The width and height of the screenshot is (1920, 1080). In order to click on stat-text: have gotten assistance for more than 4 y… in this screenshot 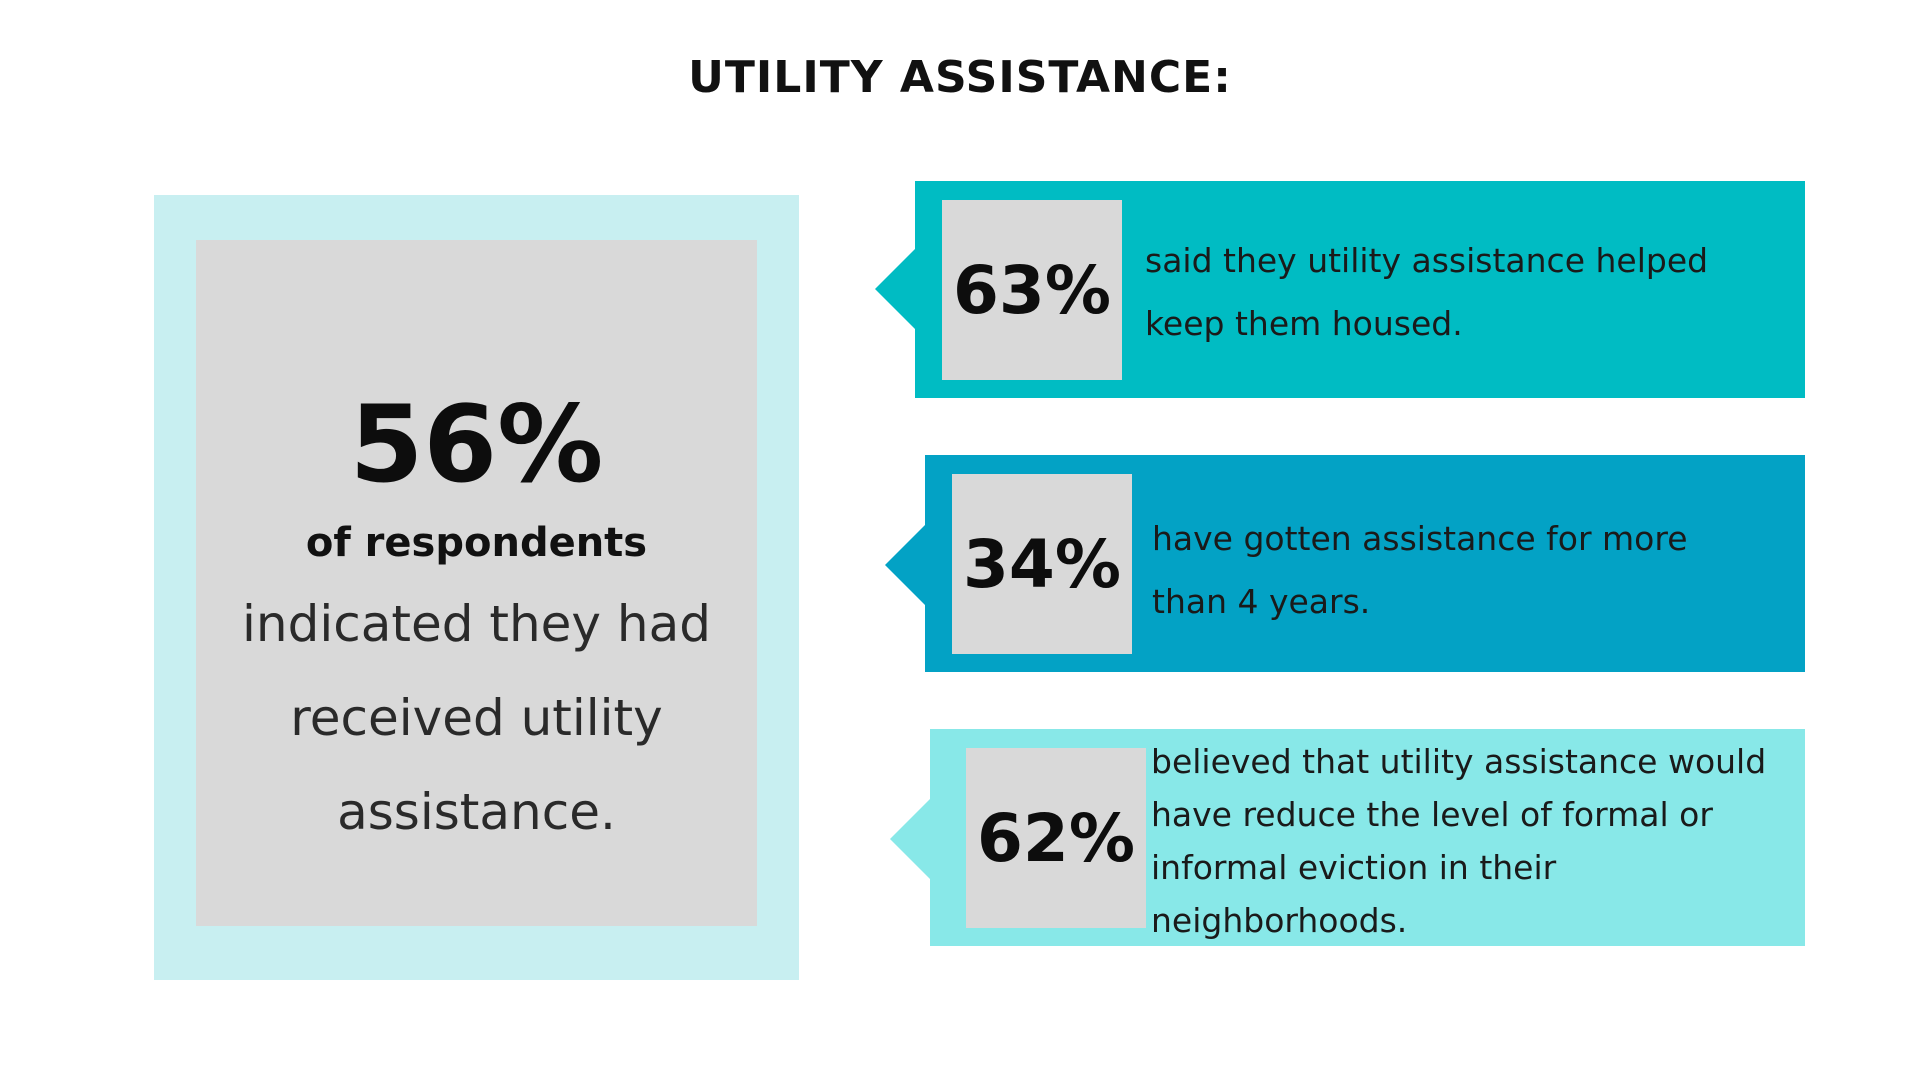, I will do `click(1420, 570)`.